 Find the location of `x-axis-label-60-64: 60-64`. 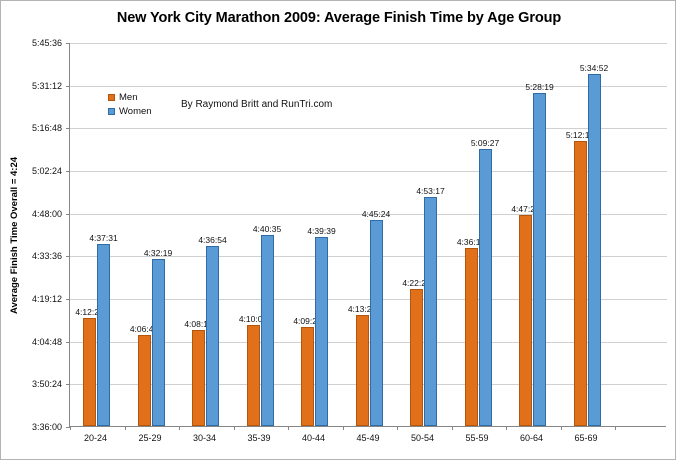

x-axis-label-60-64: 60-64 is located at coordinates (531, 438).